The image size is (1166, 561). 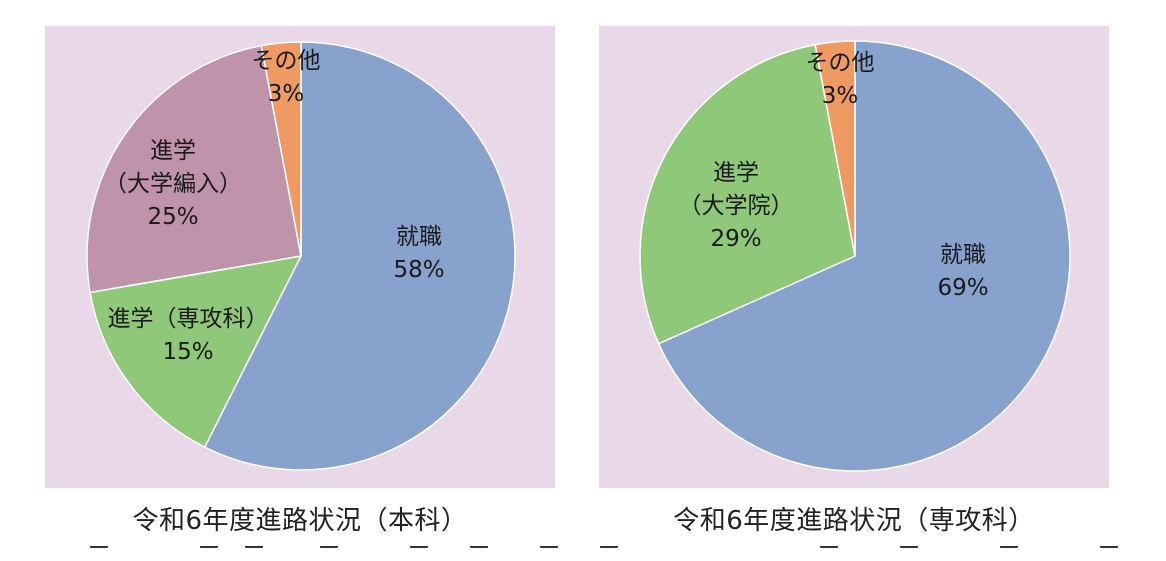 What do you see at coordinates (188, 335) in the screenshot?
I see `slice-label: 進学（専攻科） 15%` at bounding box center [188, 335].